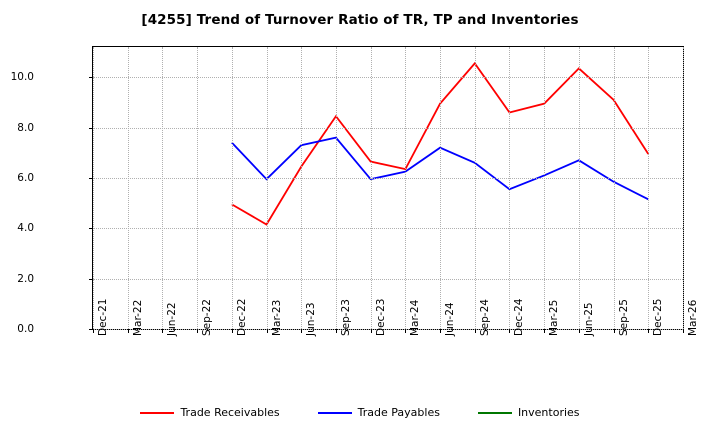 Image resolution: width=720 pixels, height=440 pixels. Describe the element at coordinates (398, 412) in the screenshot. I see `legend-label-trade-payables: Trade Payables` at that location.